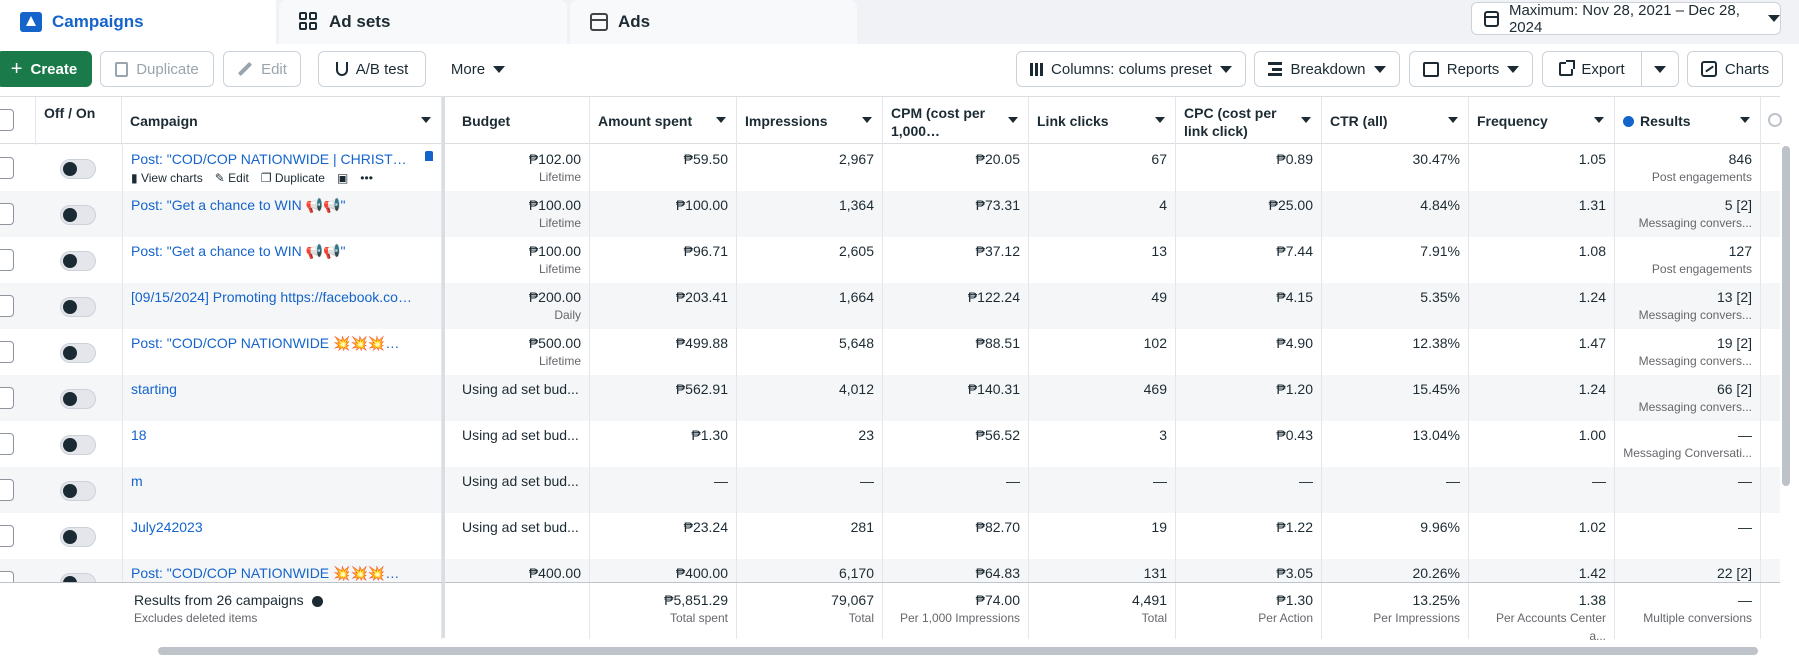 This screenshot has width=1799, height=664. I want to click on header-results: Results, so click(1688, 121).